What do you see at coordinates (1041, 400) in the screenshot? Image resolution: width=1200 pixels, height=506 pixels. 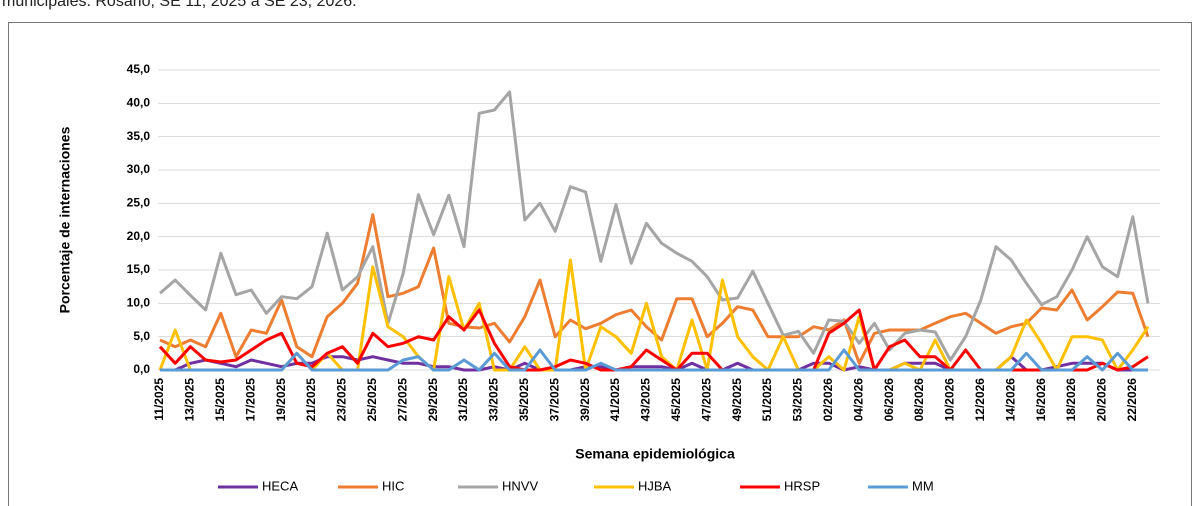 I see `x-tick-label: 16/2026` at bounding box center [1041, 400].